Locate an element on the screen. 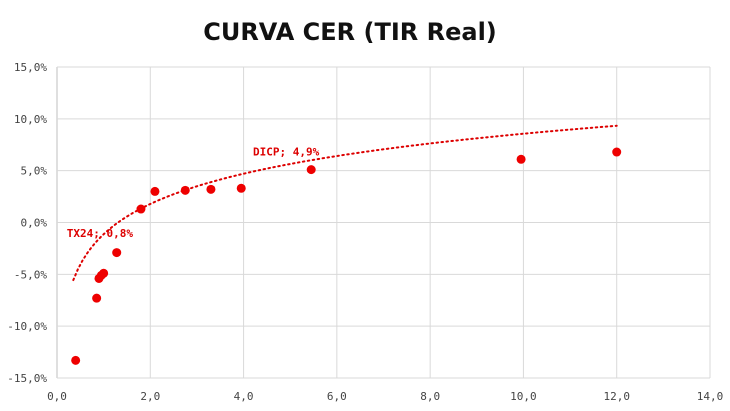 This screenshot has width=730, height=411. y-tick-label: 10,0% is located at coordinates (30, 119).